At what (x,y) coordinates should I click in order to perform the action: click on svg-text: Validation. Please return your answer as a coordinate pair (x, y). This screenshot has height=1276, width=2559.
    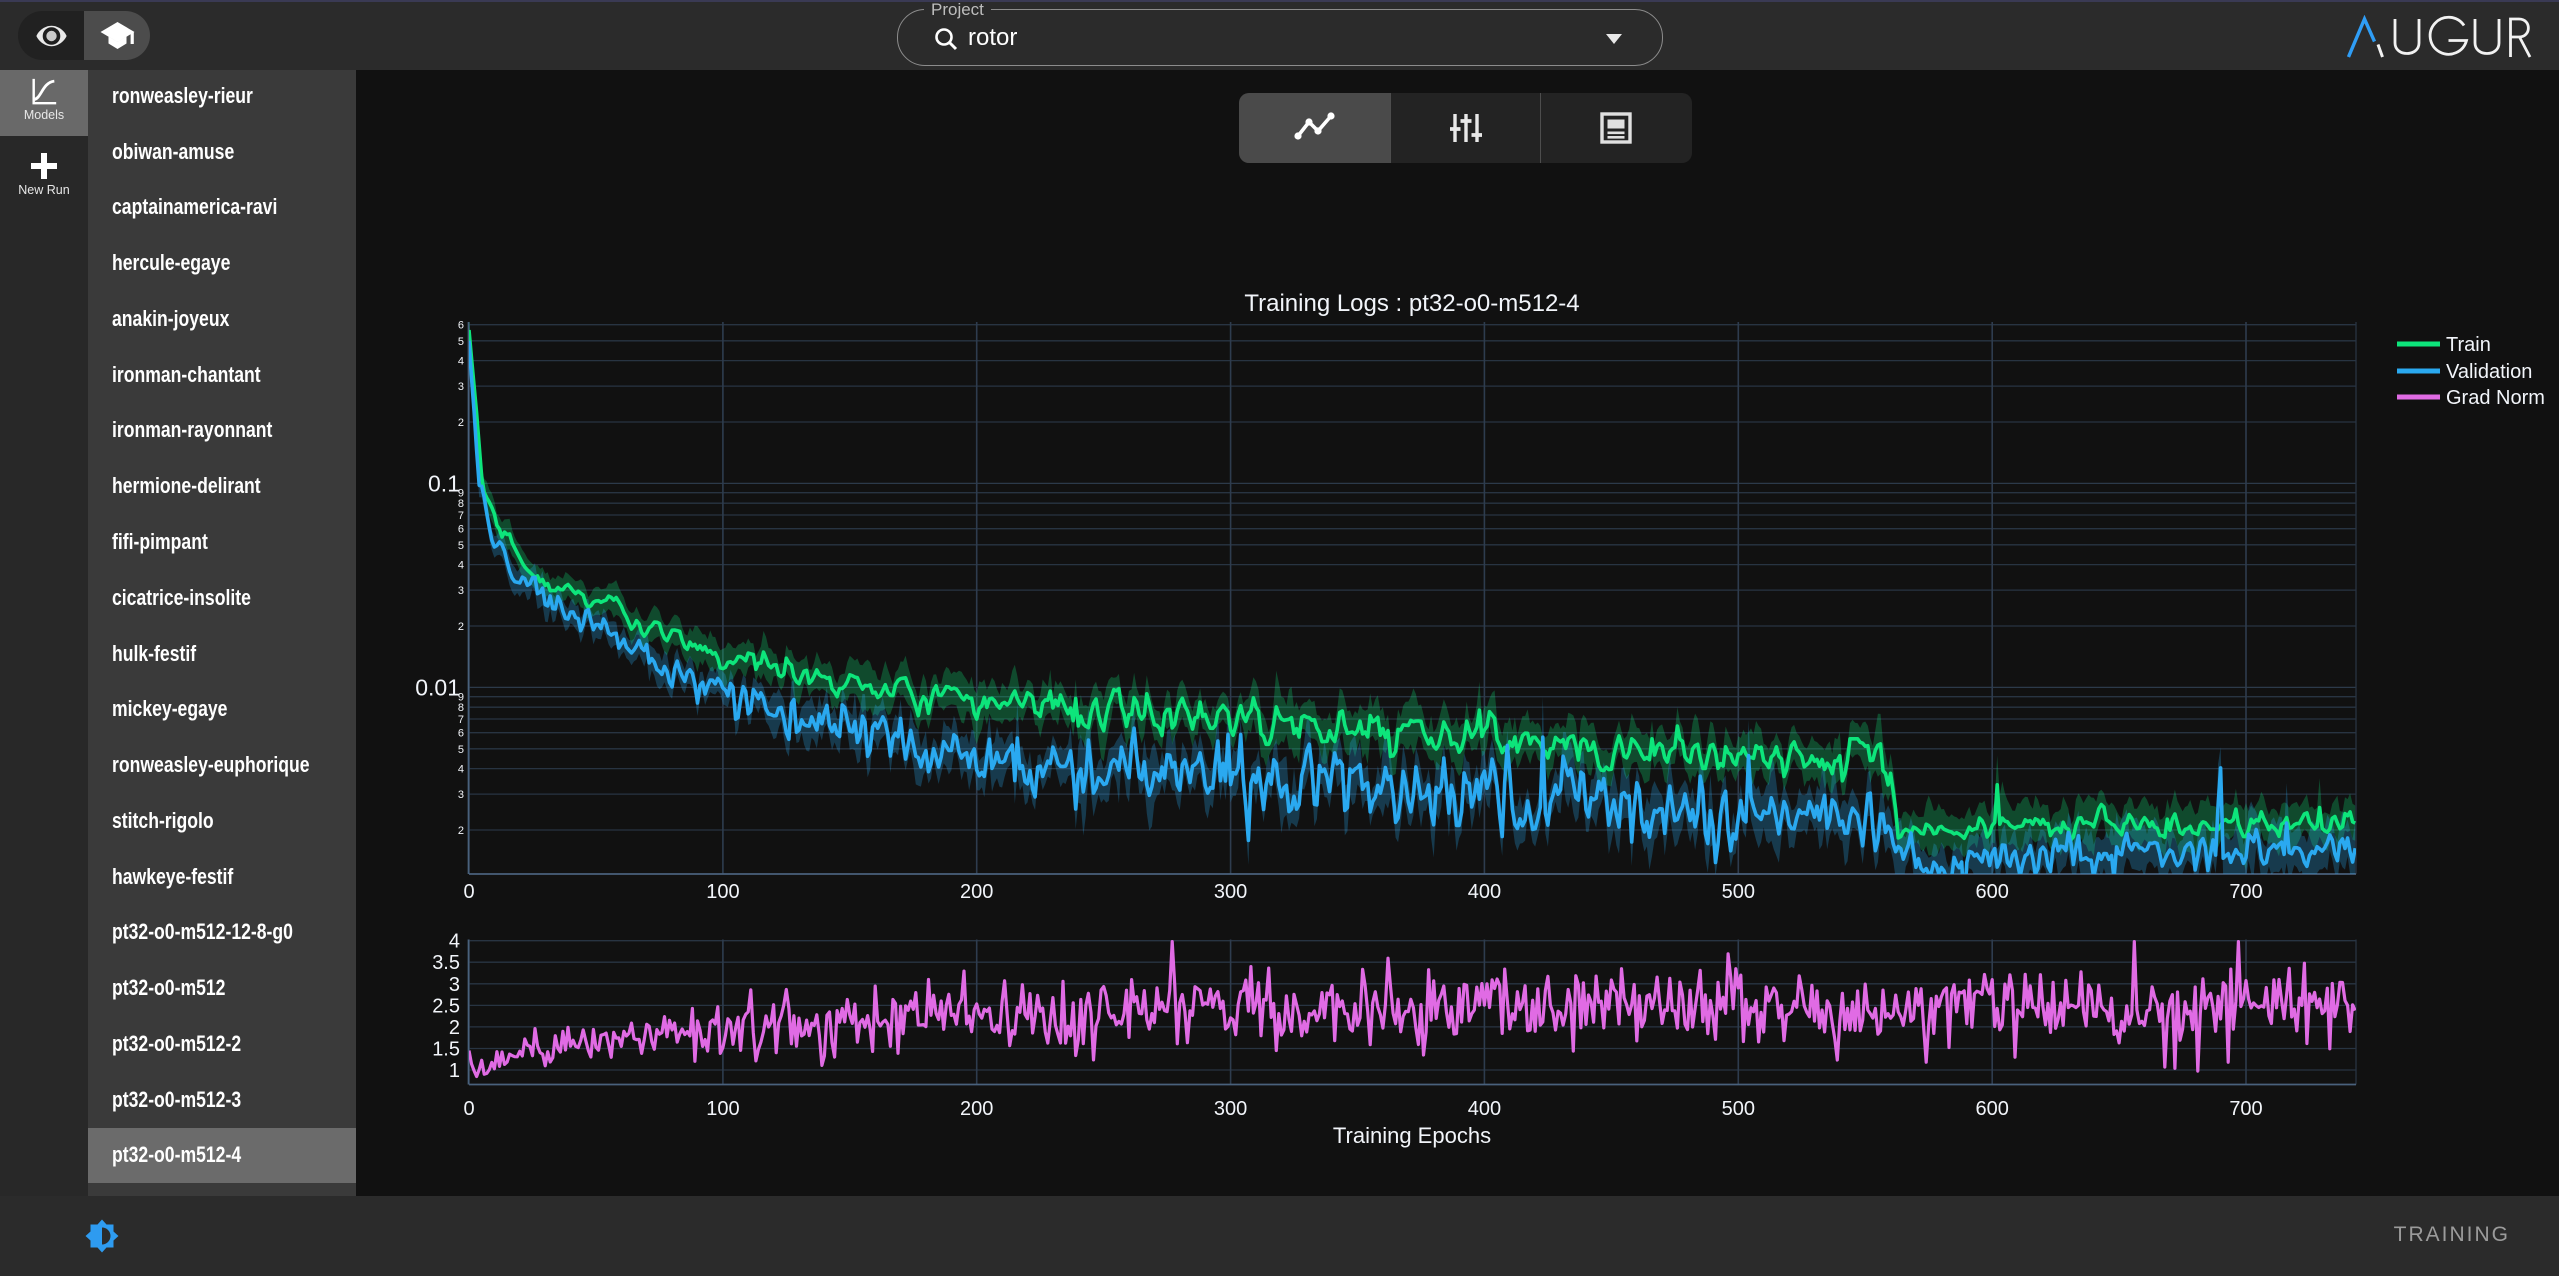
    Looking at the image, I should click on (2489, 372).